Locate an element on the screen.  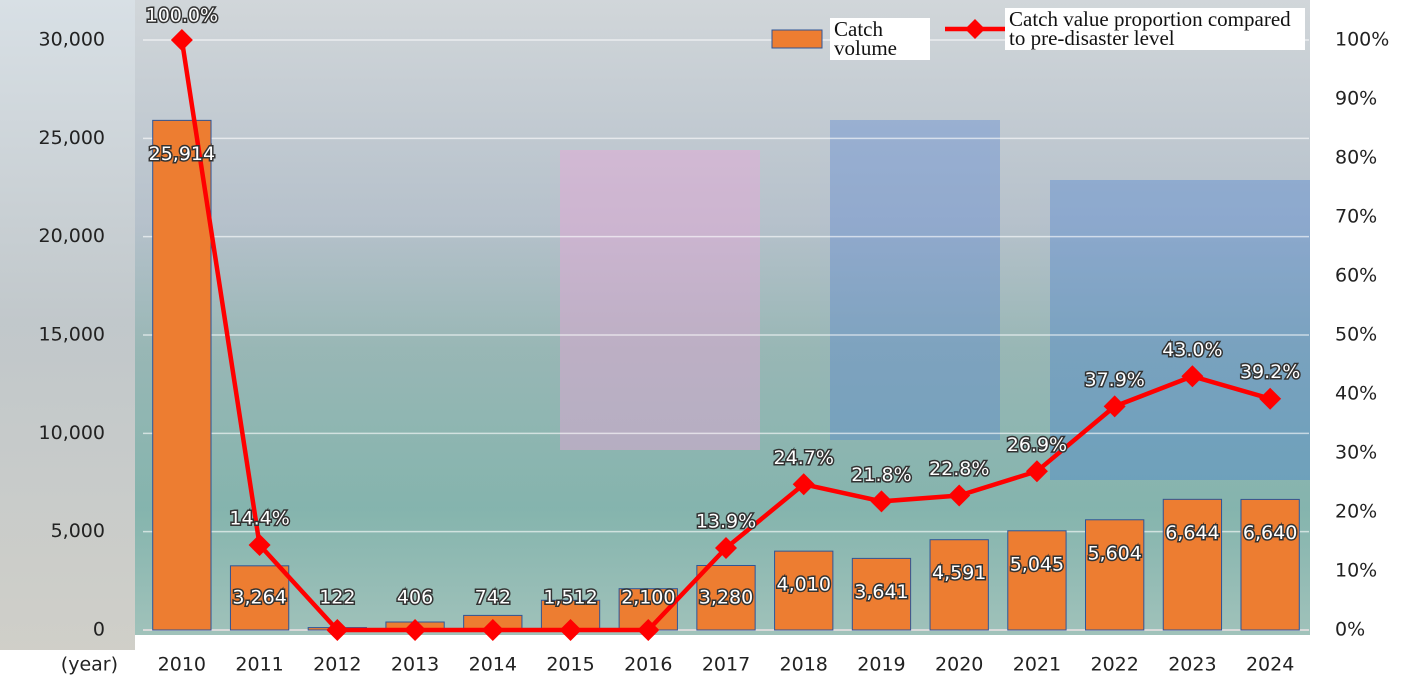
data-label: 3,264 is located at coordinates (259, 598).